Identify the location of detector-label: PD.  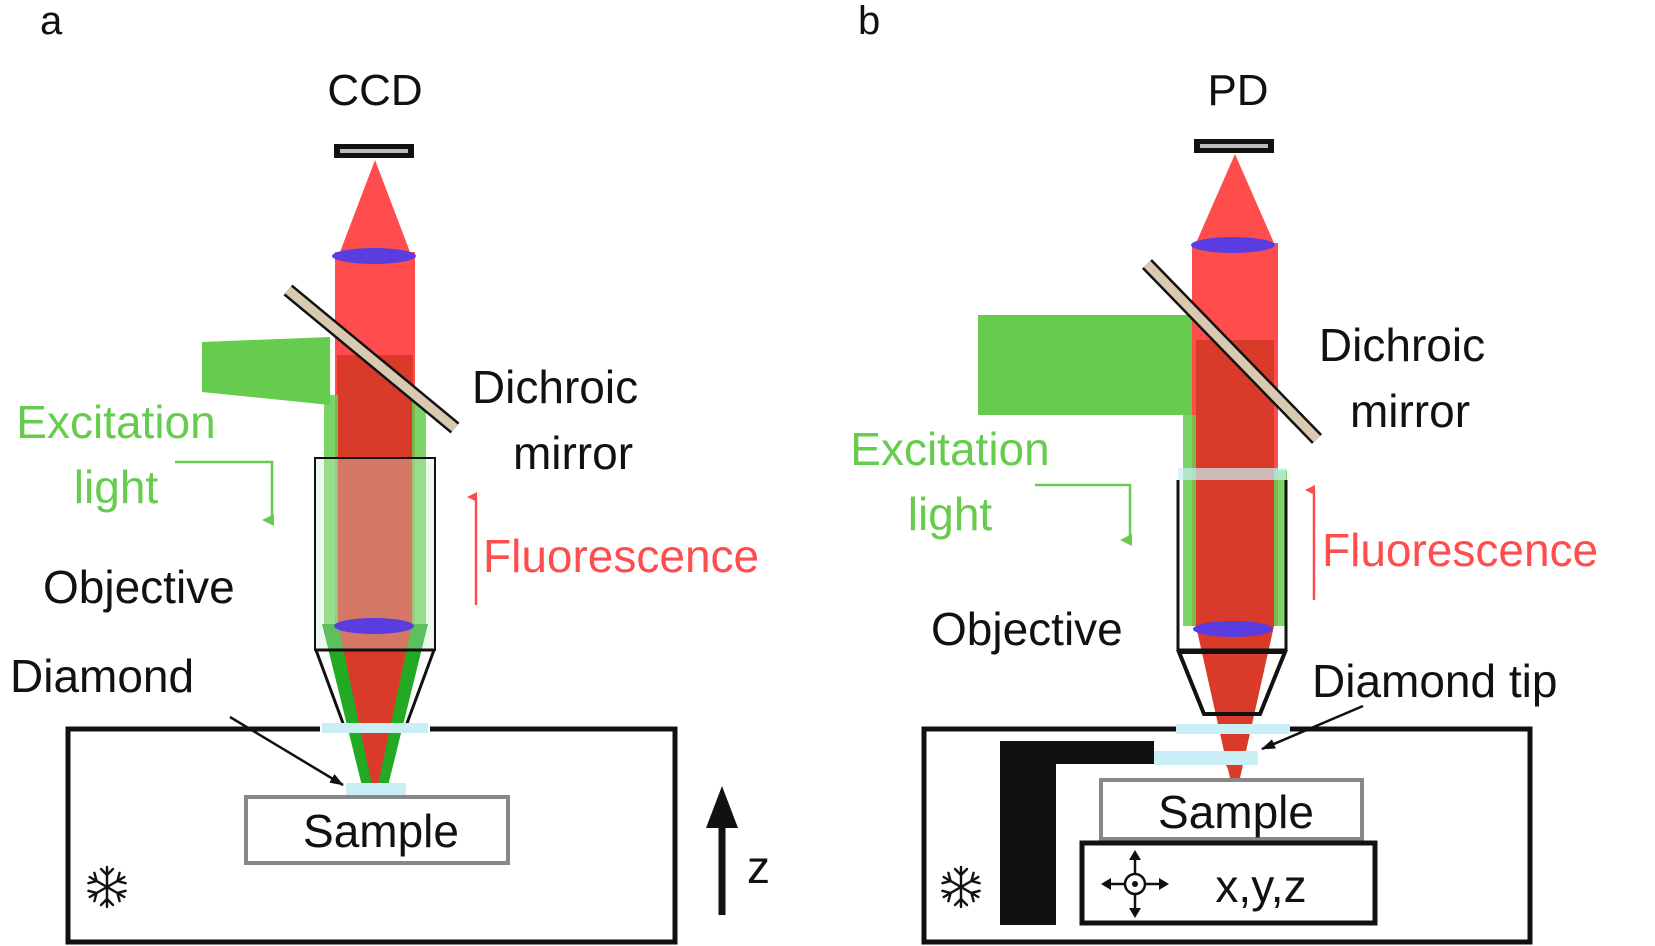
(1237, 90).